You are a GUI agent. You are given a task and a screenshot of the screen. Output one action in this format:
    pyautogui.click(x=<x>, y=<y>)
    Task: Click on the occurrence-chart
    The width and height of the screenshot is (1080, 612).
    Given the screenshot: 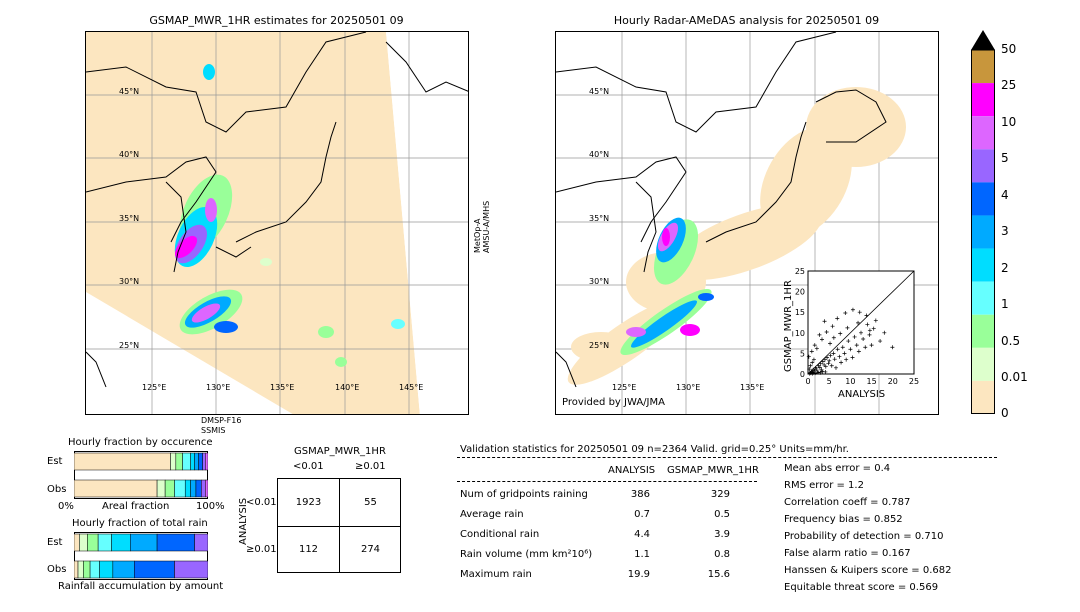 What is the action you would take?
    pyautogui.click(x=141, y=475)
    